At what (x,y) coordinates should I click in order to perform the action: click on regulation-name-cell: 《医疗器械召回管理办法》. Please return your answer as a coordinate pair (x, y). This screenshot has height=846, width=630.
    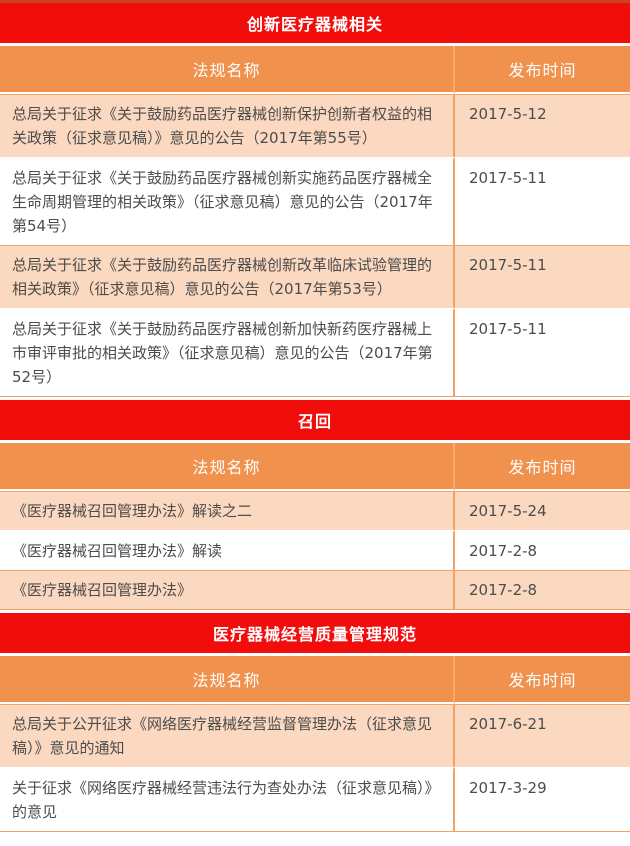
    Looking at the image, I should click on (227, 589).